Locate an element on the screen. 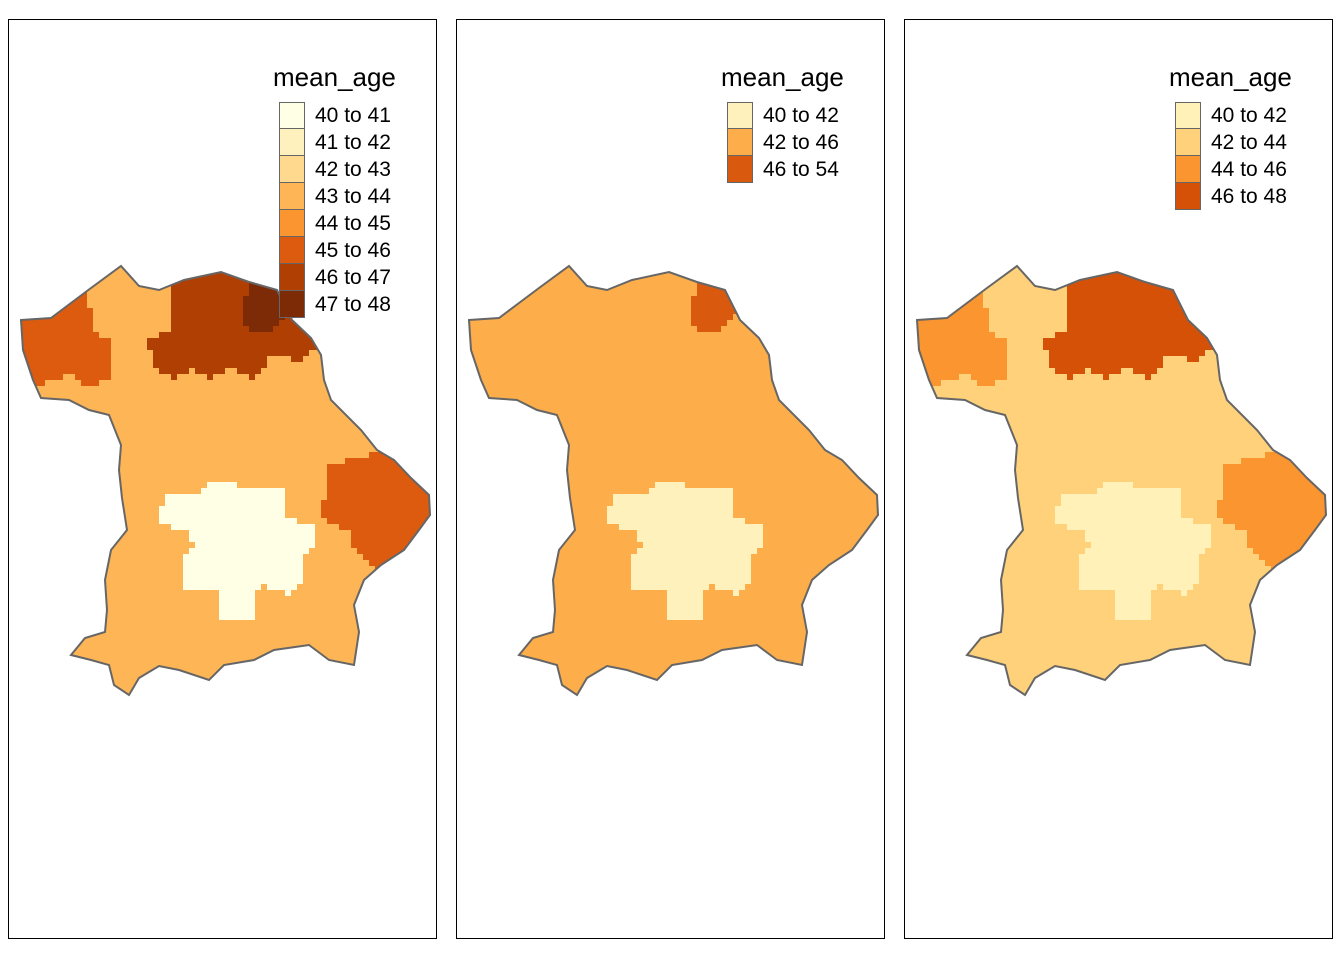 The width and height of the screenshot is (1344, 960). legend-label: 46 to 54 is located at coordinates (801, 169).